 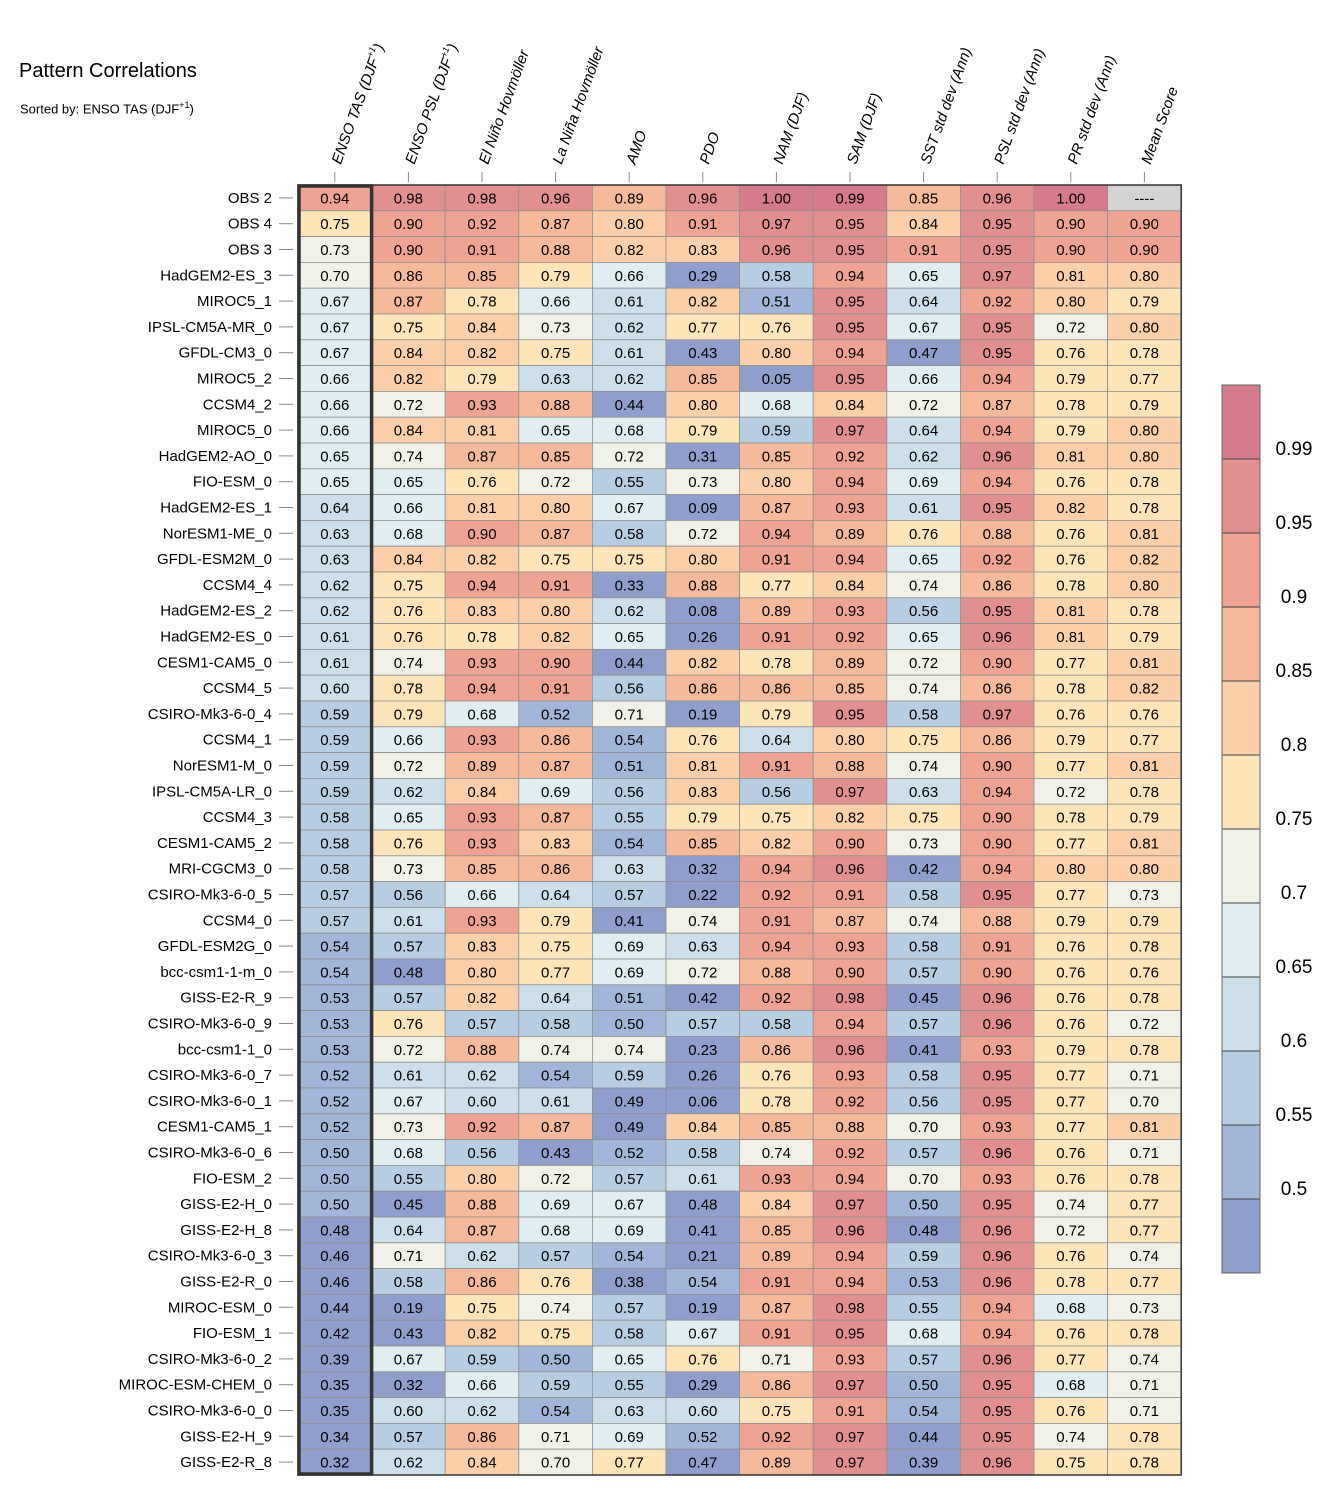 What do you see at coordinates (923, 1101) in the screenshot?
I see `cell-value: 0.56` at bounding box center [923, 1101].